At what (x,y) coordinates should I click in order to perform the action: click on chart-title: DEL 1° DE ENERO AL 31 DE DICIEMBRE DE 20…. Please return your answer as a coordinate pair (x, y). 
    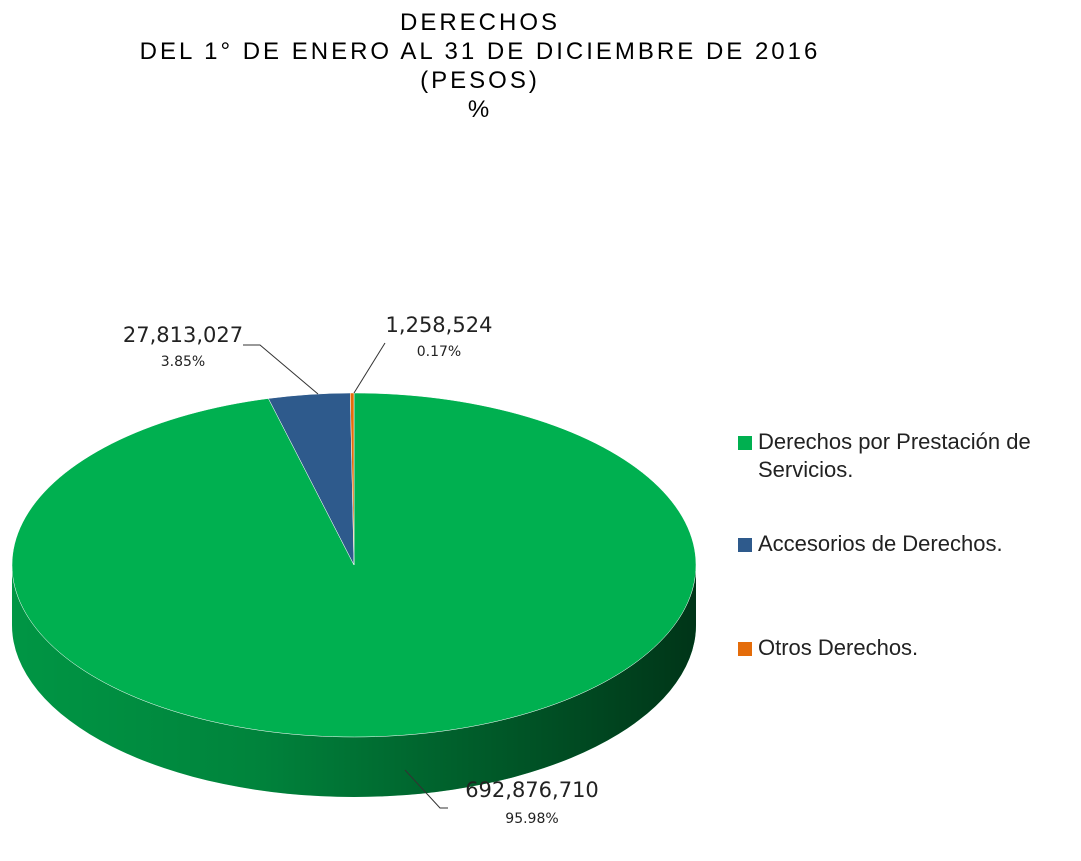
    Looking at the image, I should click on (480, 51).